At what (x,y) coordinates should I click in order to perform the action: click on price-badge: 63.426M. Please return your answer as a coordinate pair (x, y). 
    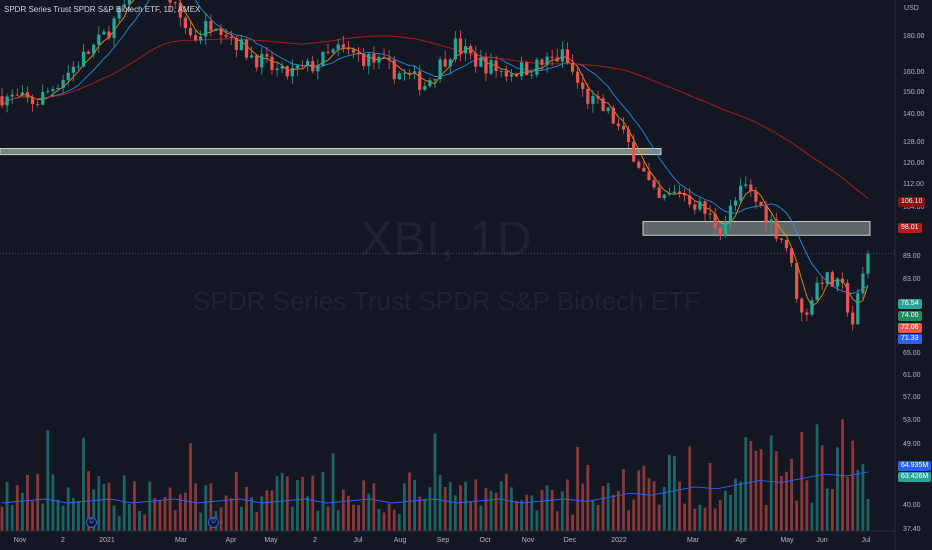
    Looking at the image, I should click on (915, 477).